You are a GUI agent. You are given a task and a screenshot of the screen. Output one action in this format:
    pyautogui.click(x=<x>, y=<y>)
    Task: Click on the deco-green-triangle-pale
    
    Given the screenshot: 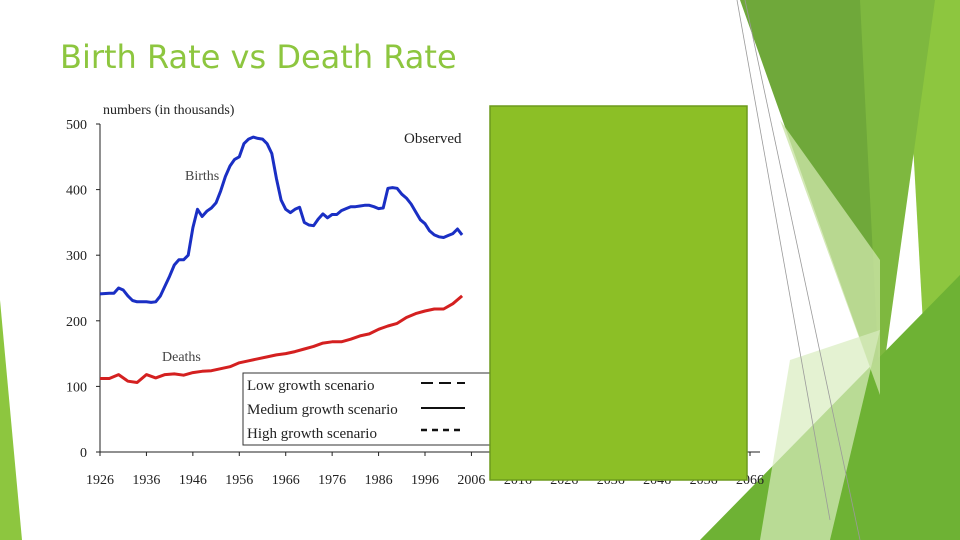 What is the action you would take?
    pyautogui.click(x=820, y=435)
    